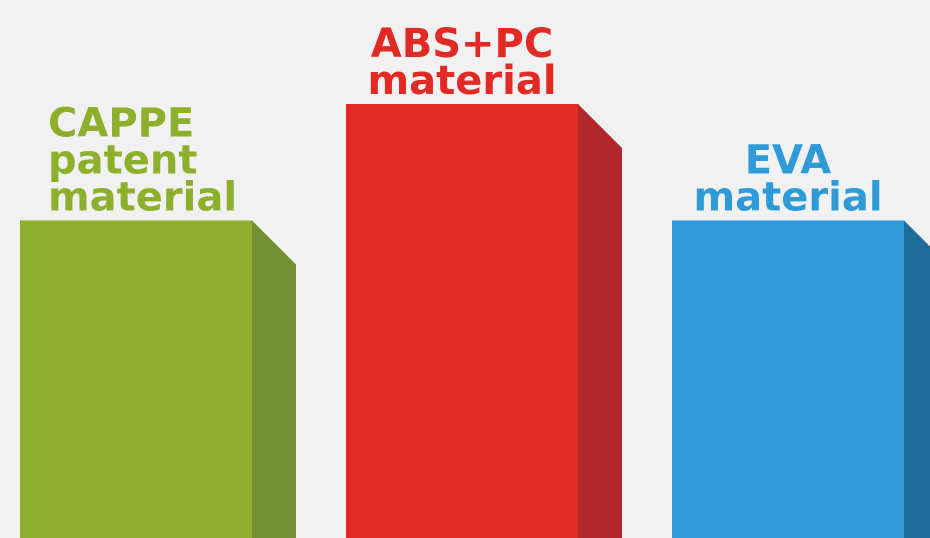  I want to click on category-label-1: CAPPE patent material, so click(142, 160).